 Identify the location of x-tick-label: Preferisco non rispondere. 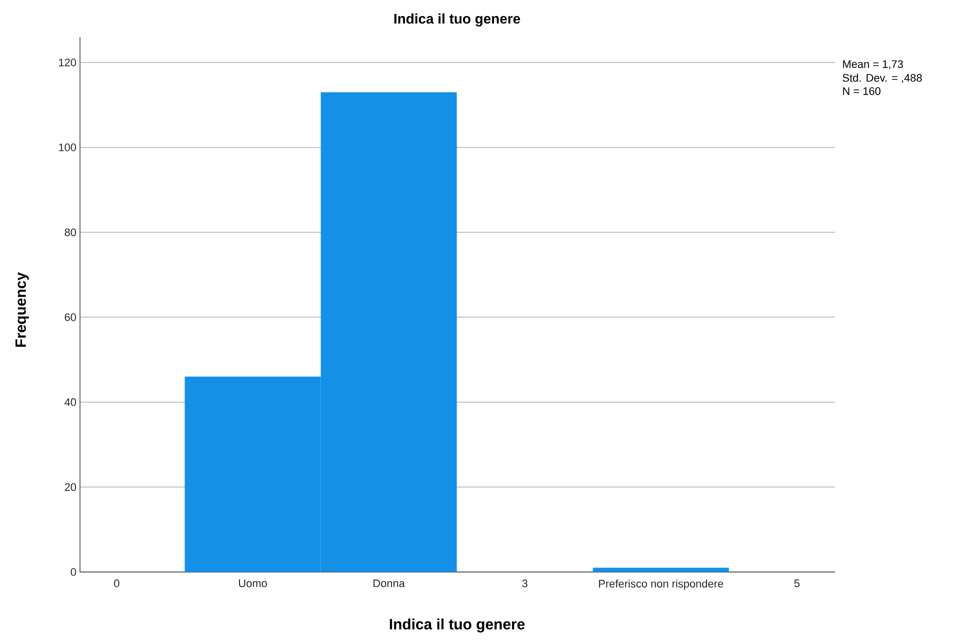
(661, 585).